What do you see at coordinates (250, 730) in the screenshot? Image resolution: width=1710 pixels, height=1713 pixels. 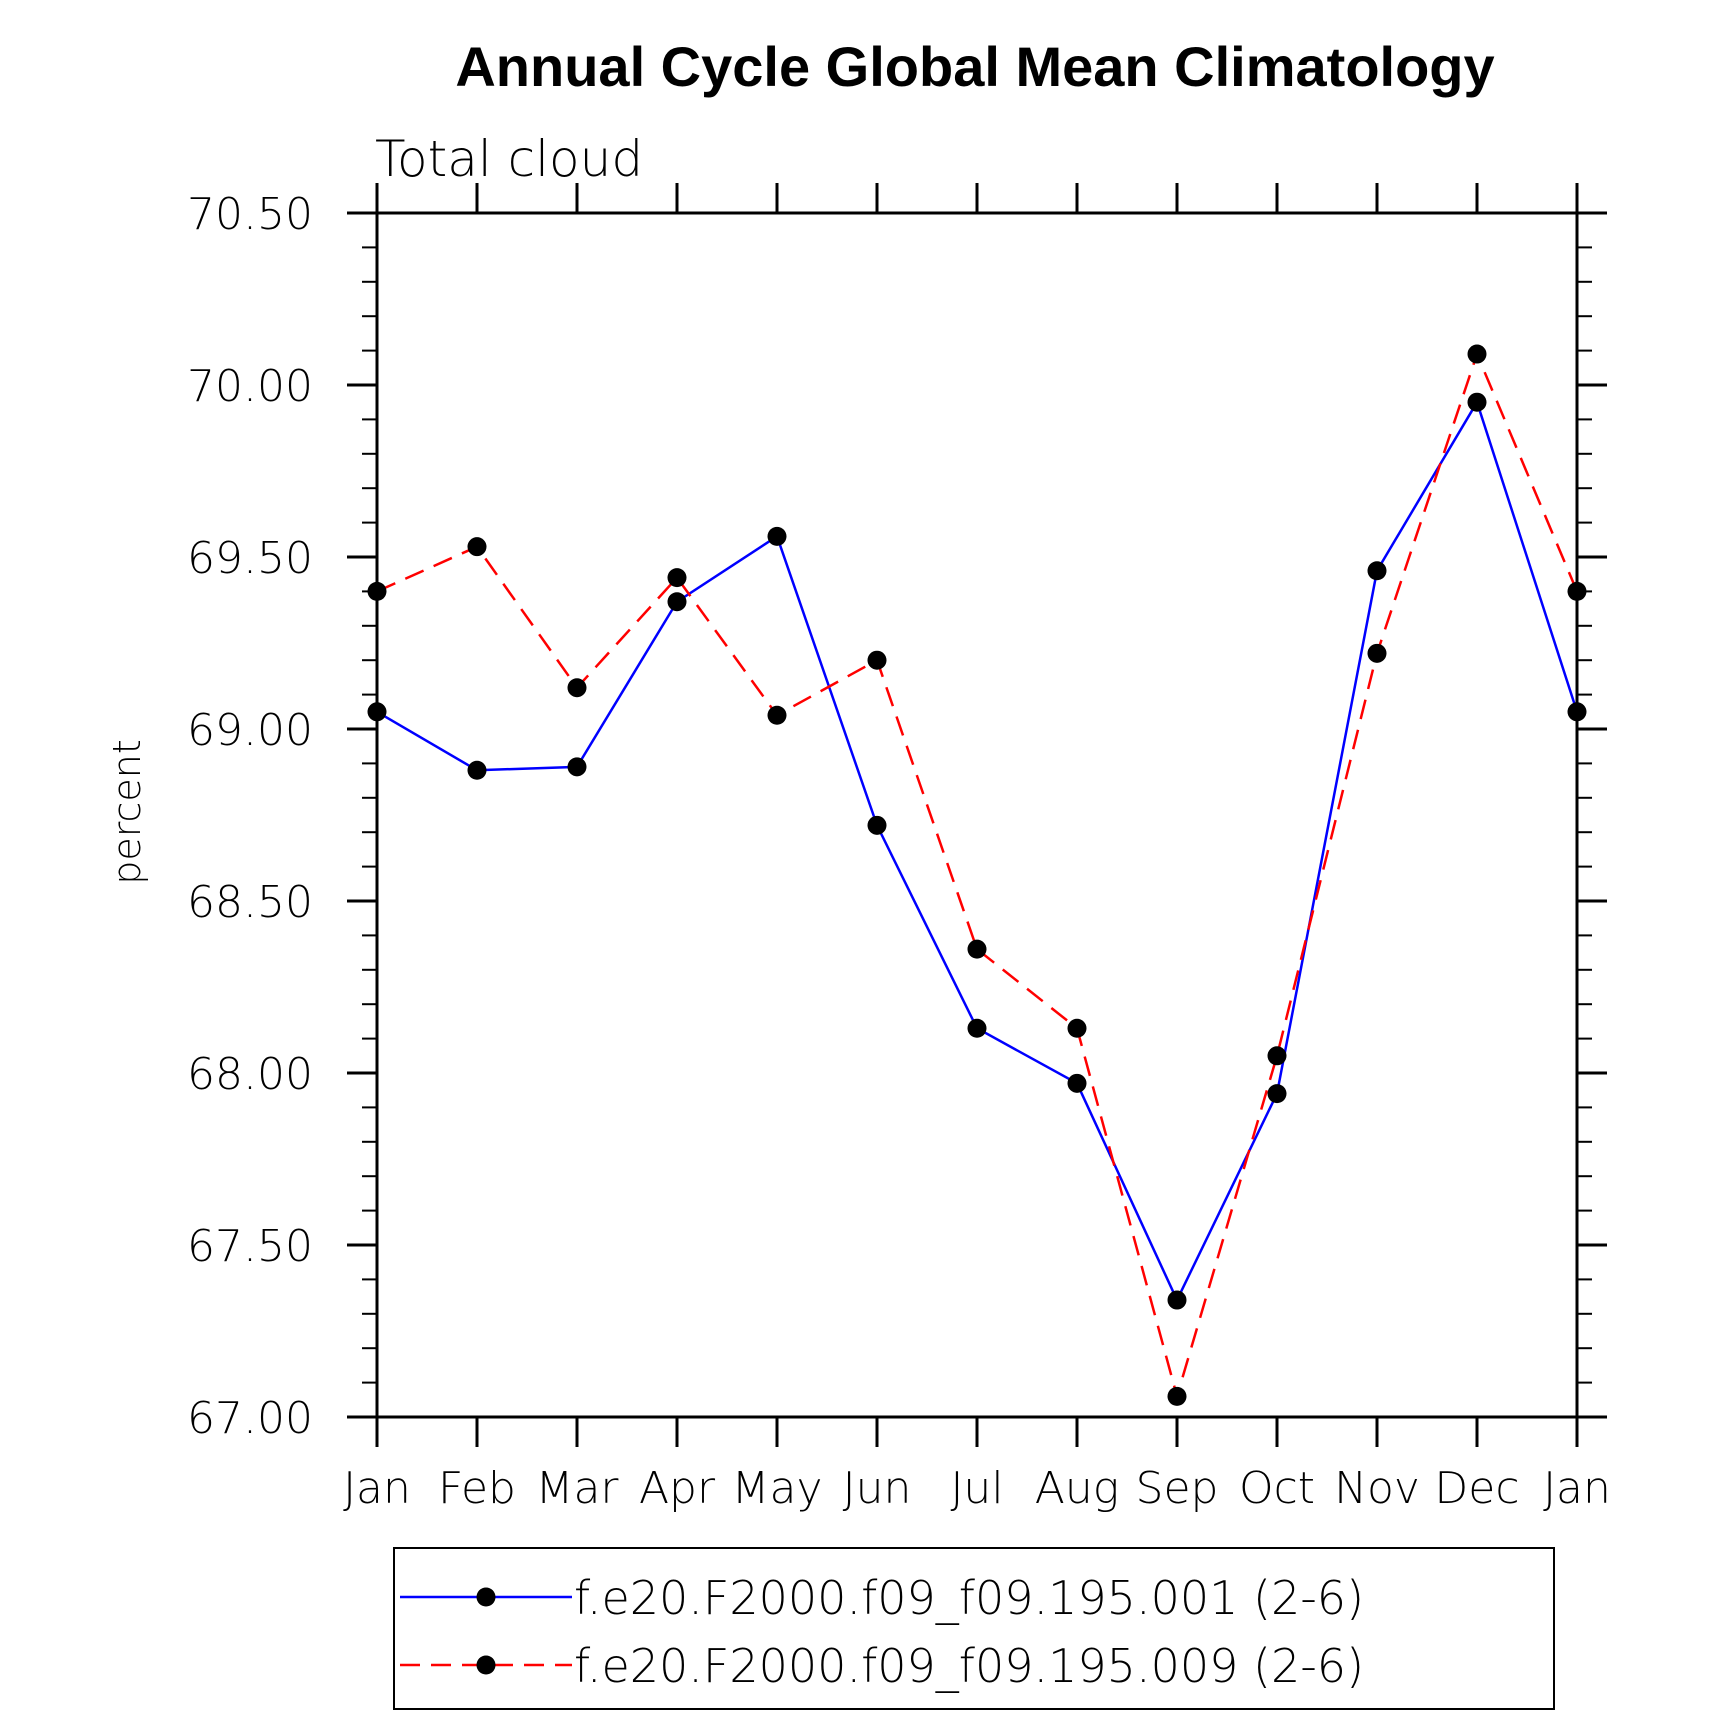 I see `y-tick-label: 69.00` at bounding box center [250, 730].